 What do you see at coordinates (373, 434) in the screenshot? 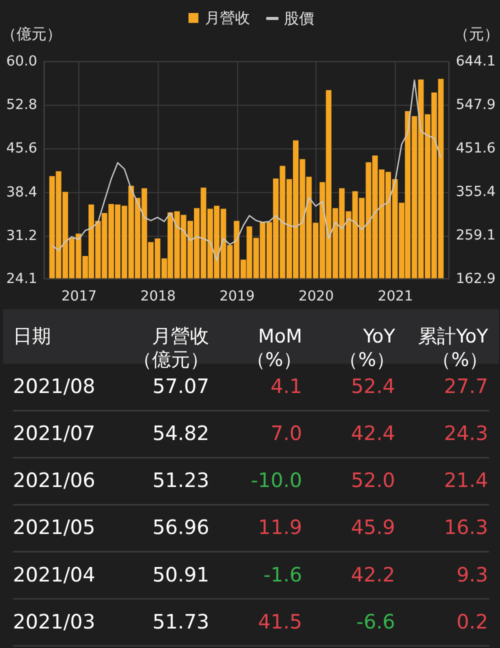
I see `text: 42.4` at bounding box center [373, 434].